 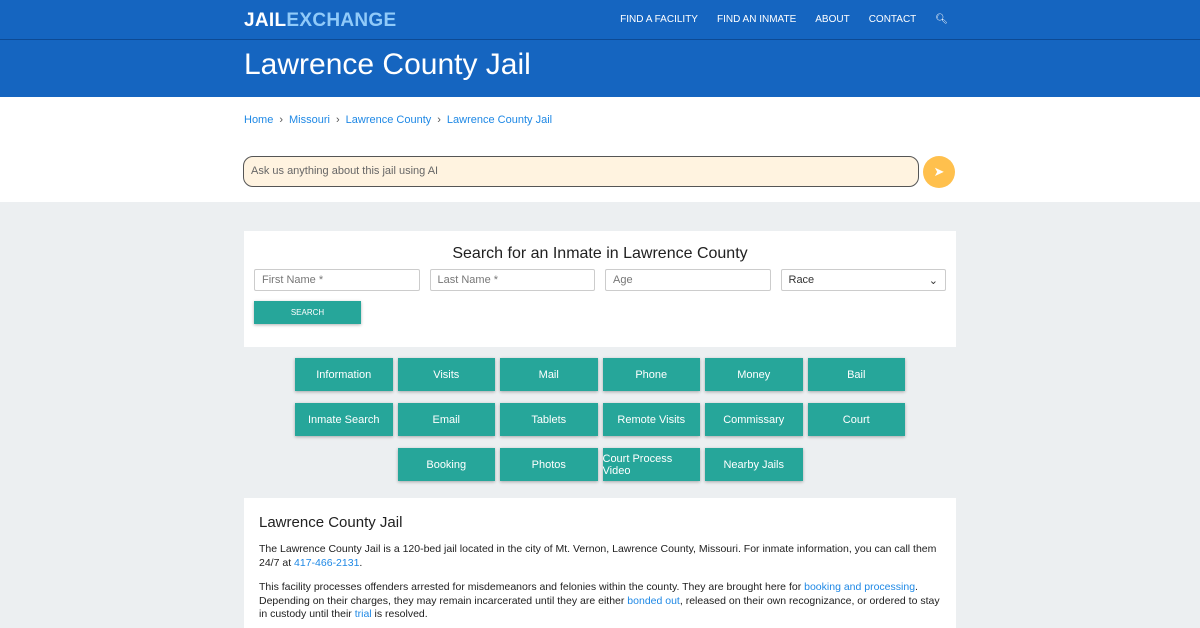 I want to click on first-name-input: First Name *, so click(x=337, y=280).